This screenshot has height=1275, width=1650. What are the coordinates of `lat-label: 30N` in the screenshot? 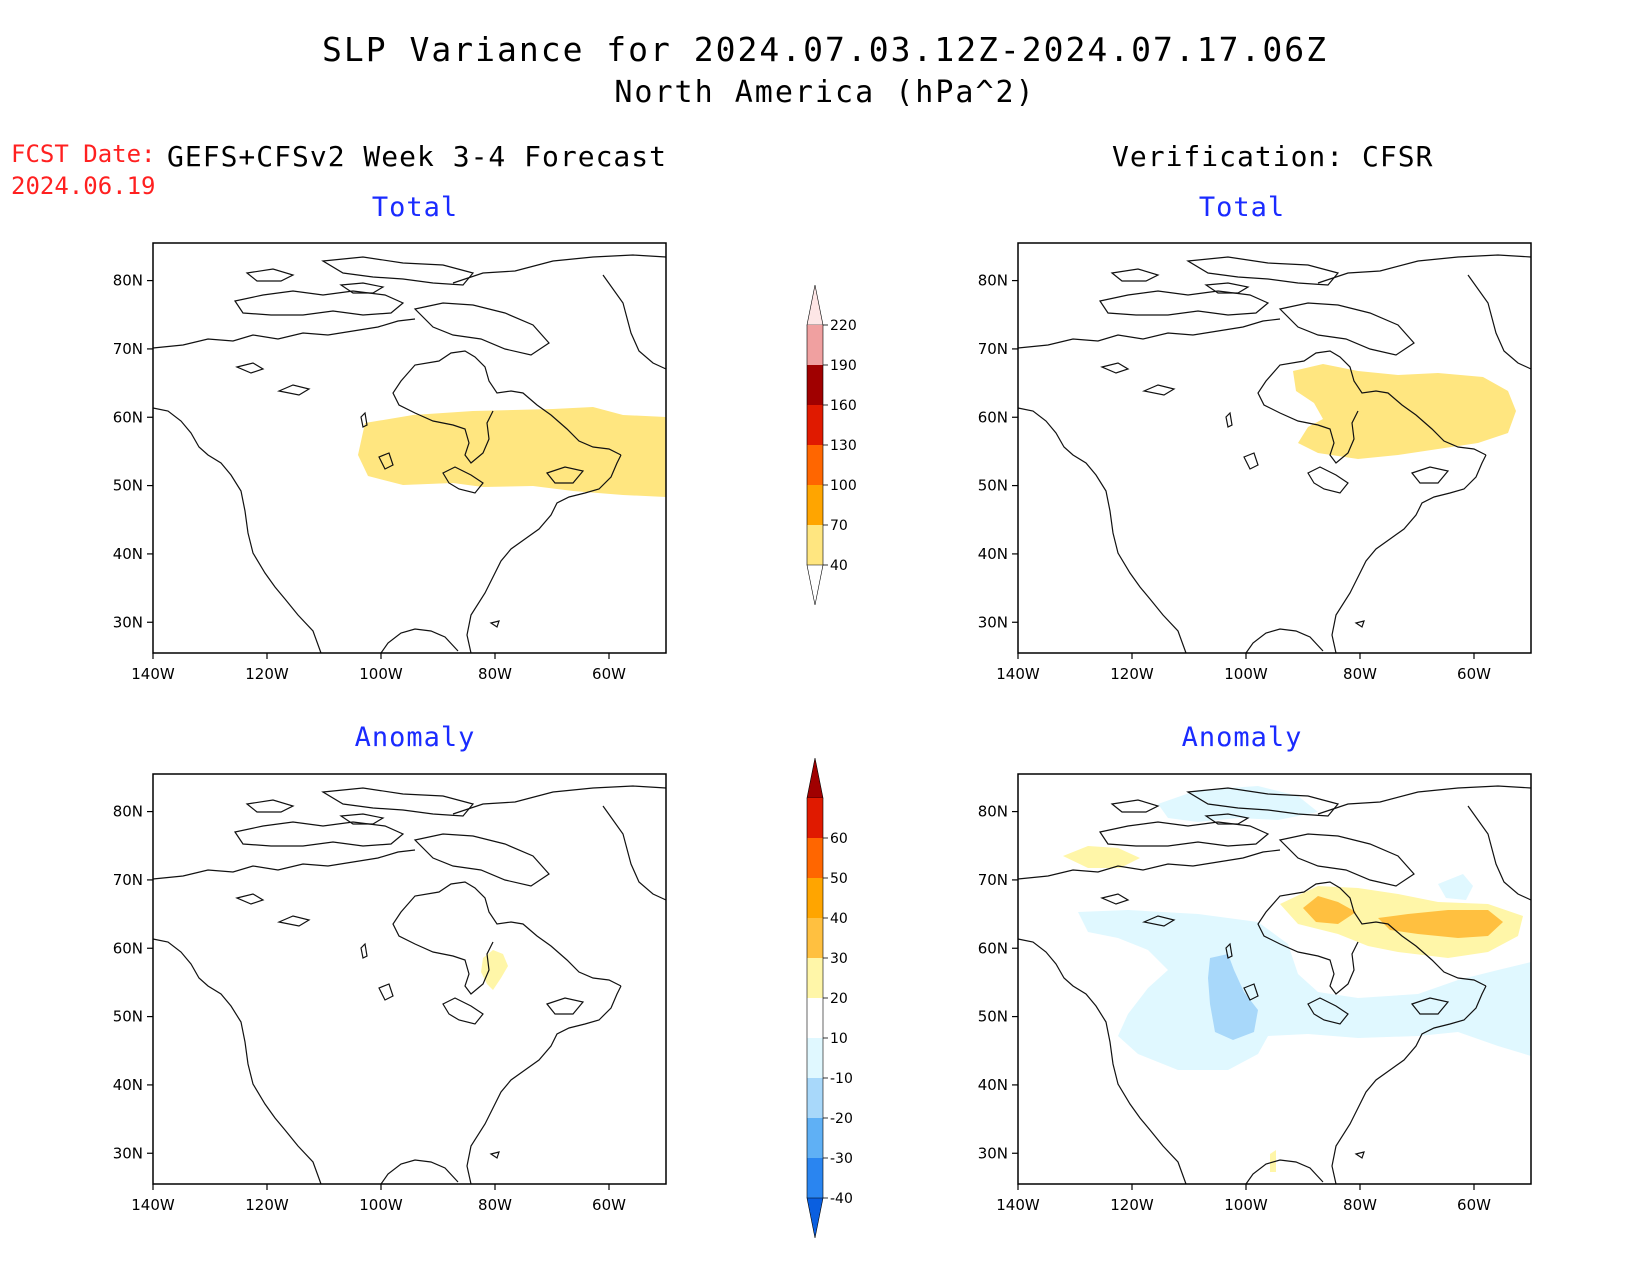 It's located at (128, 622).